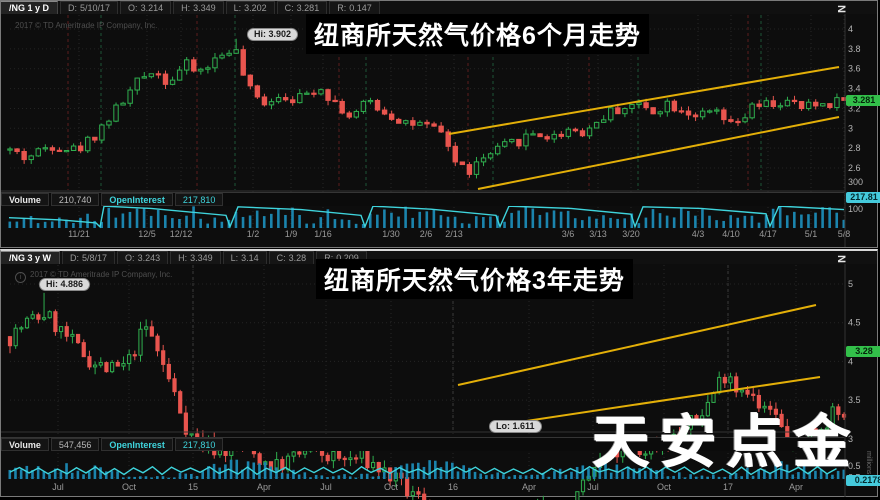 Image resolution: width=880 pixels, height=500 pixels. What do you see at coordinates (422, 444) in the screenshot?
I see `volume-subgraph-header: Volume 547,456 OpenInterest 217,810` at bounding box center [422, 444].